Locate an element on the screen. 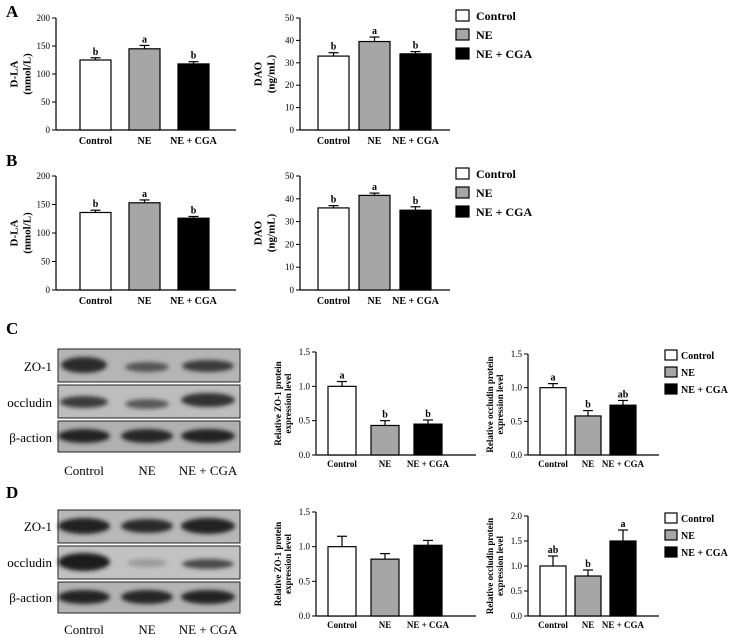  y-axis-label: Relative ZO-1 protein is located at coordinates (278, 564).